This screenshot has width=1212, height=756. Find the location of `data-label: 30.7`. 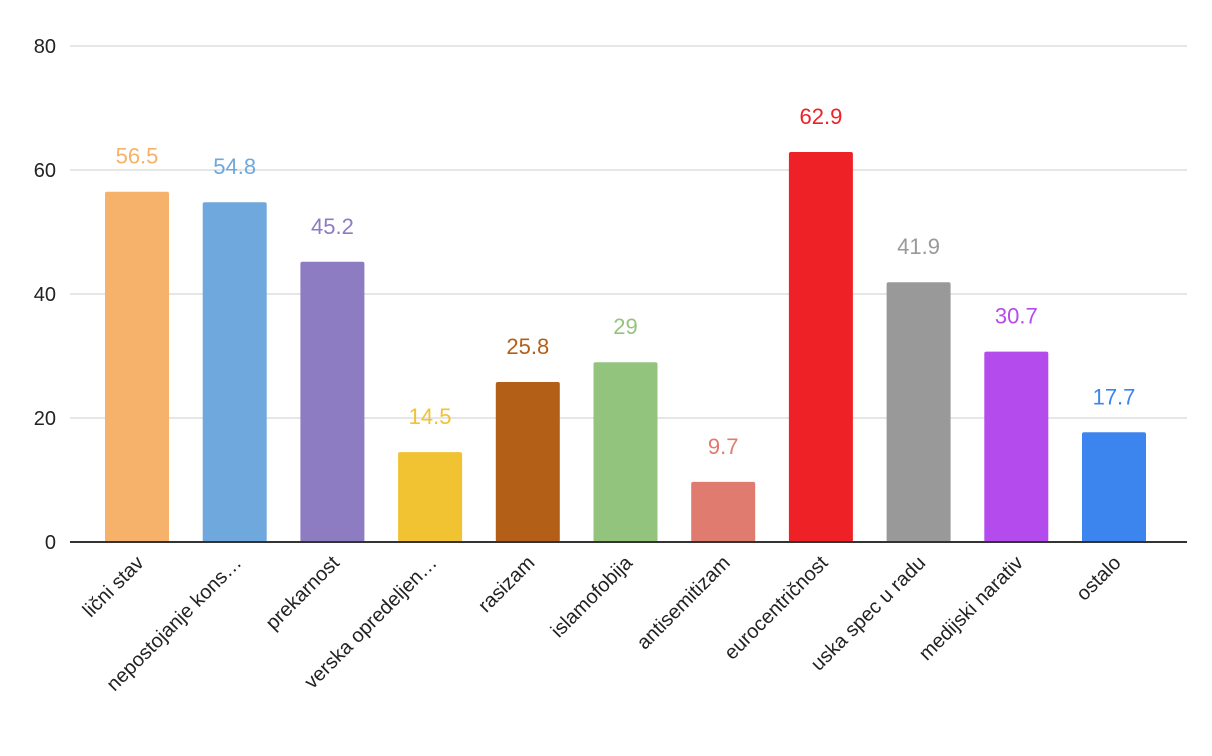

data-label: 30.7 is located at coordinates (1016, 316).